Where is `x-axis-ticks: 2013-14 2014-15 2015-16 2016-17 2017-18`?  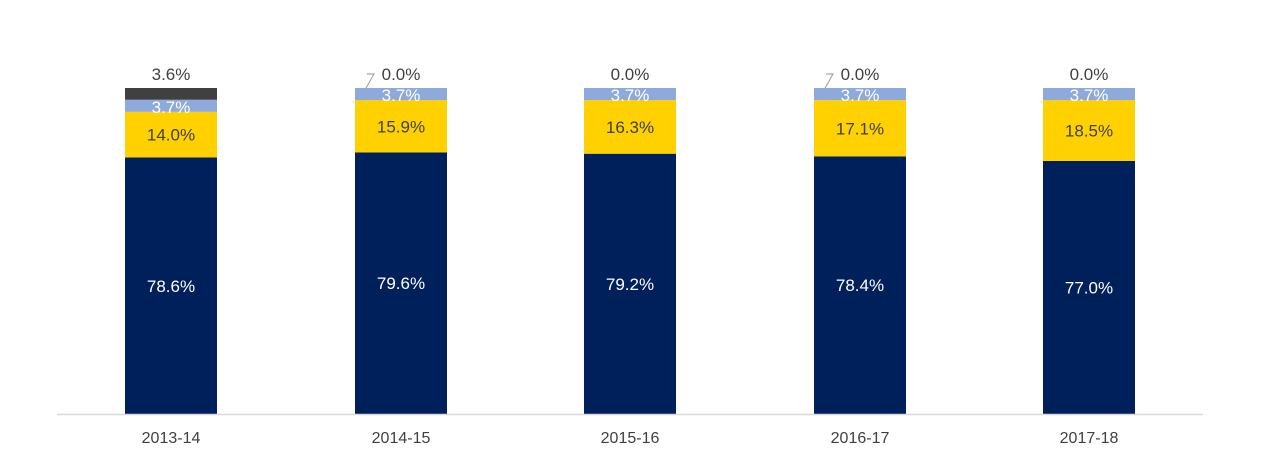 x-axis-ticks: 2013-14 2014-15 2015-16 2016-17 2017-18 is located at coordinates (630, 438).